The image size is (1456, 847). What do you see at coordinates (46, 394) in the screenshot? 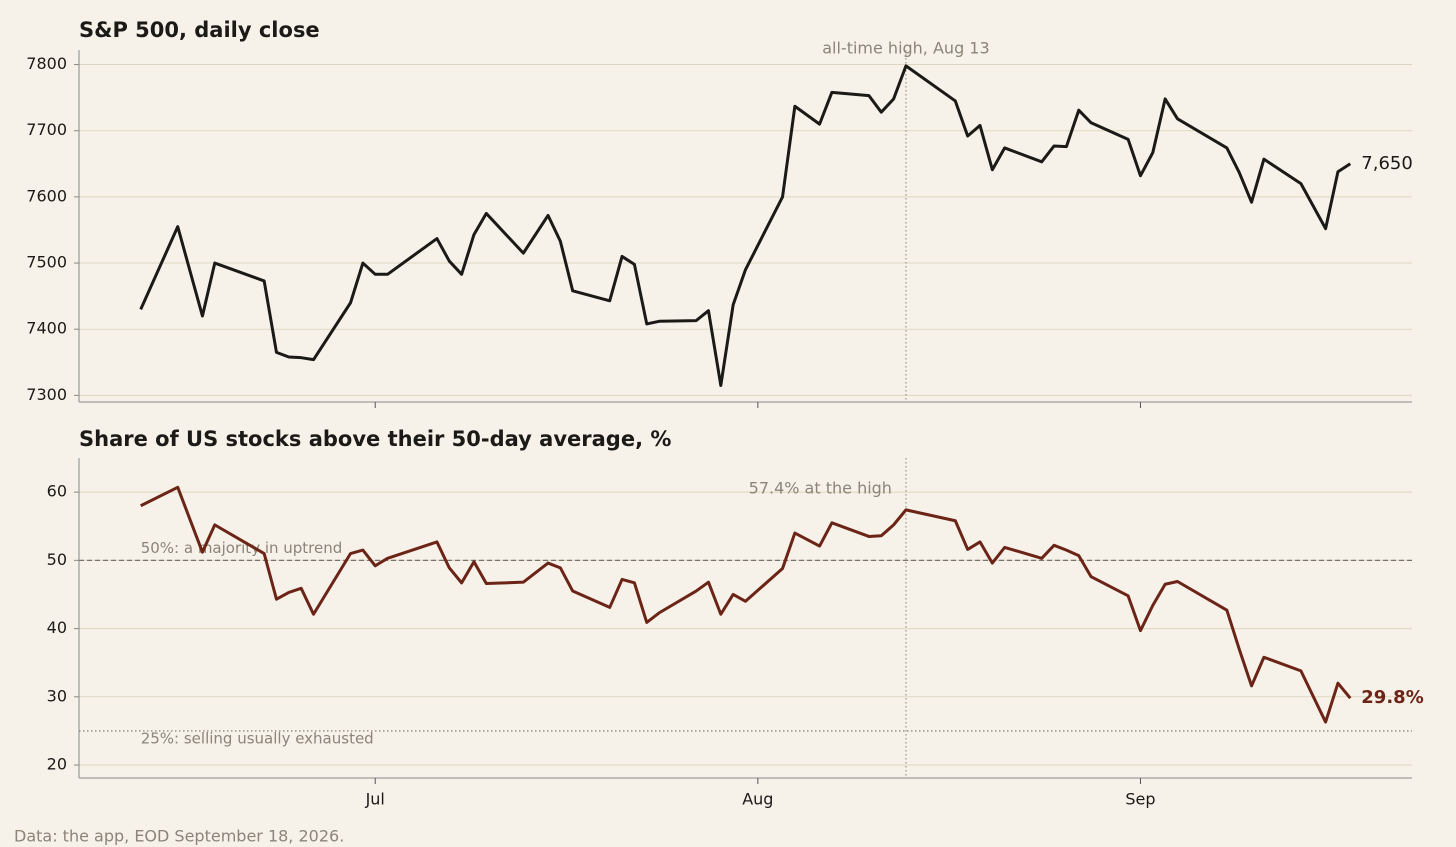
I see `y-tick-label: 7300` at bounding box center [46, 394].